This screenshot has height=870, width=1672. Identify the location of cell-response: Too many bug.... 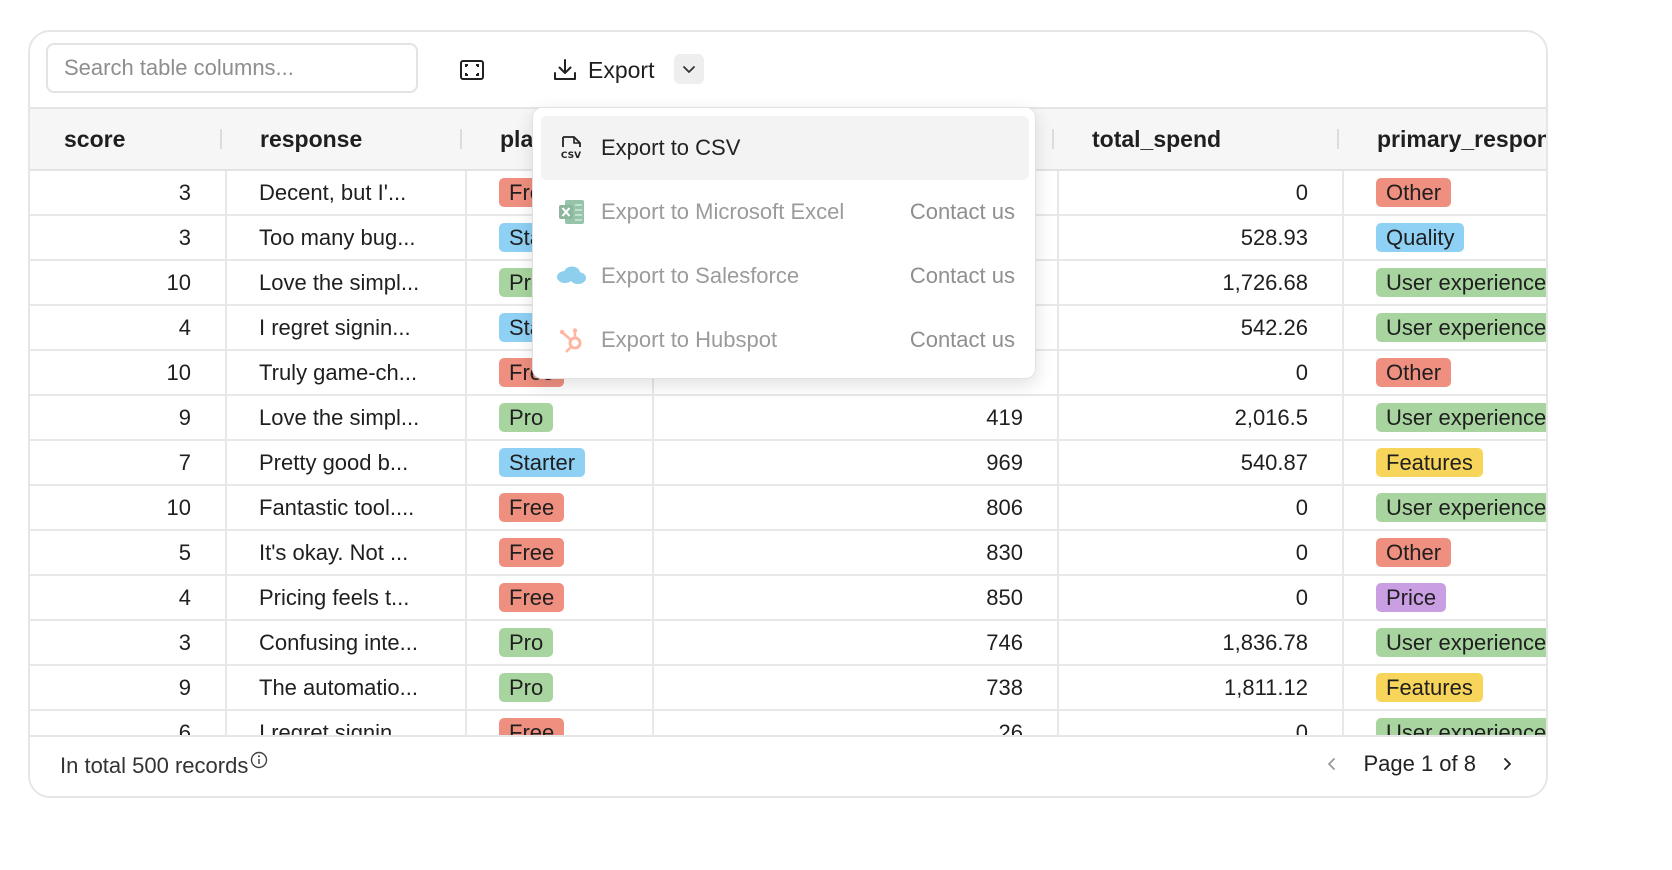
(346, 238).